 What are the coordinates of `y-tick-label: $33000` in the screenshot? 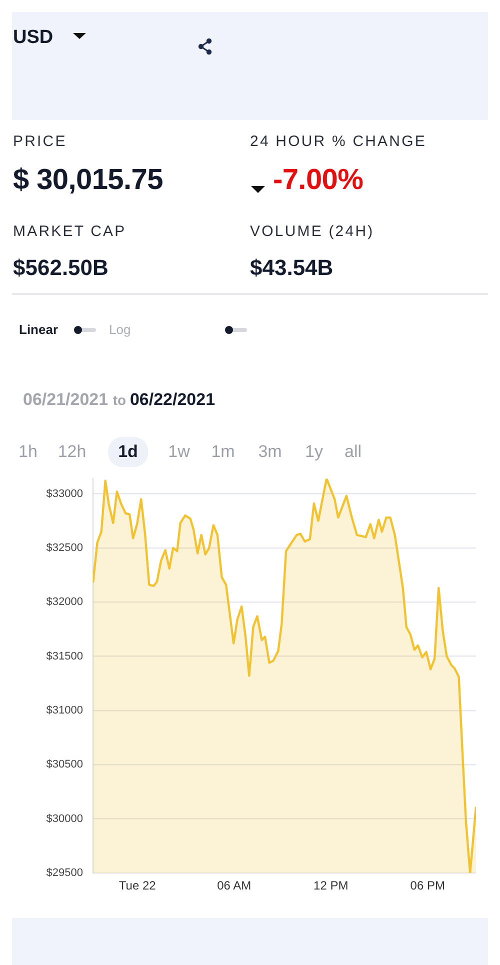 It's located at (64, 494).